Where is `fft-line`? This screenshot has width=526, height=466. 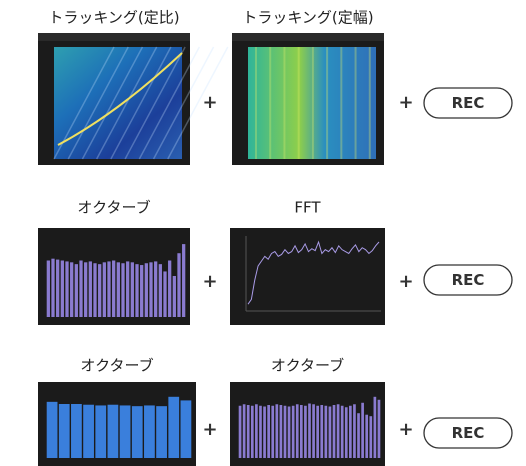 fft-line is located at coordinates (313, 272).